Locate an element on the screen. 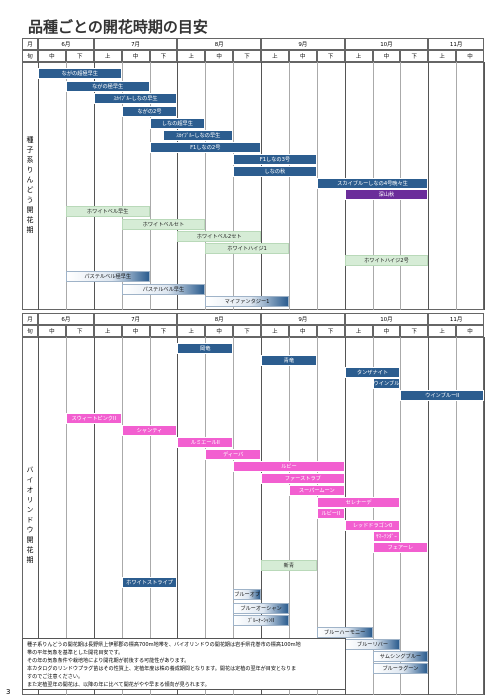 This screenshot has width=494, height=700. bar: マイファンタジー1 is located at coordinates (247, 301).